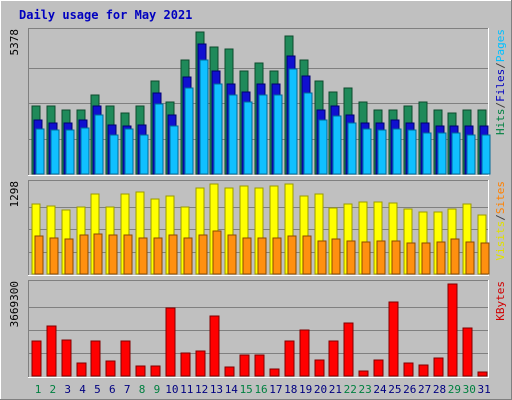  What do you see at coordinates (380, 389) in the screenshot?
I see `x-tick-label: 24` at bounding box center [380, 389].